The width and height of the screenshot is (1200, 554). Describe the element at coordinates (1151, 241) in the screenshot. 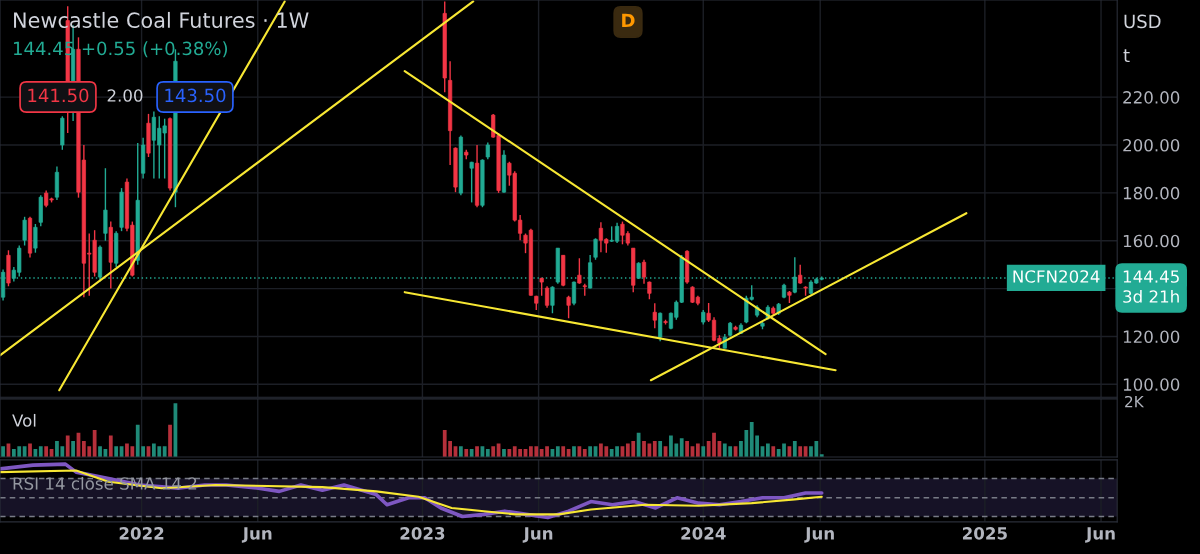

I see `y-tick-label: 160.00` at that location.